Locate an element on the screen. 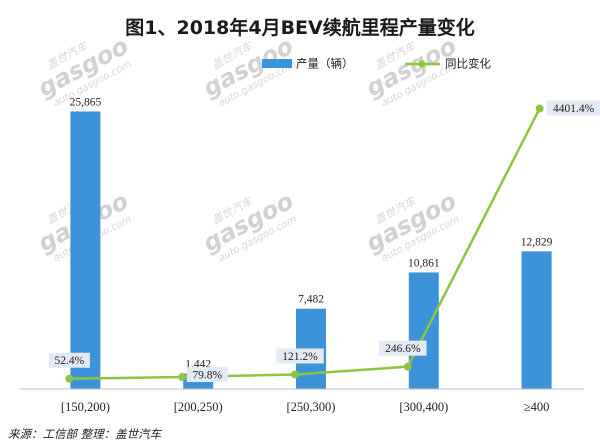  line-value-label: 52.4% is located at coordinates (70, 361).